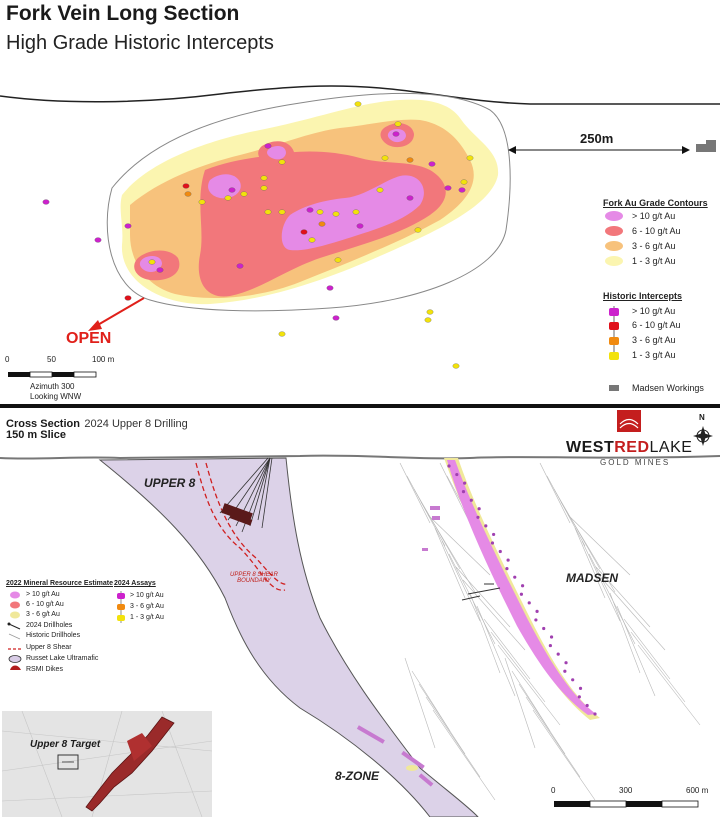  Describe the element at coordinates (43, 614) in the screenshot. I see `resource-legend-item: 3 - 6 g/t Au` at that location.